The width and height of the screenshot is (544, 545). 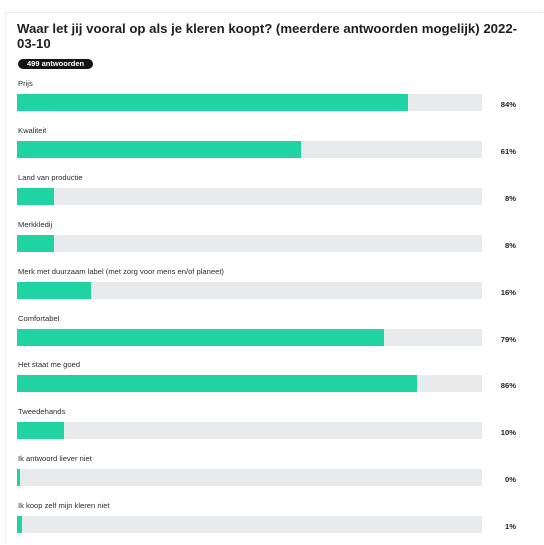 What do you see at coordinates (42, 411) in the screenshot?
I see `option-label: Tweedehands` at bounding box center [42, 411].